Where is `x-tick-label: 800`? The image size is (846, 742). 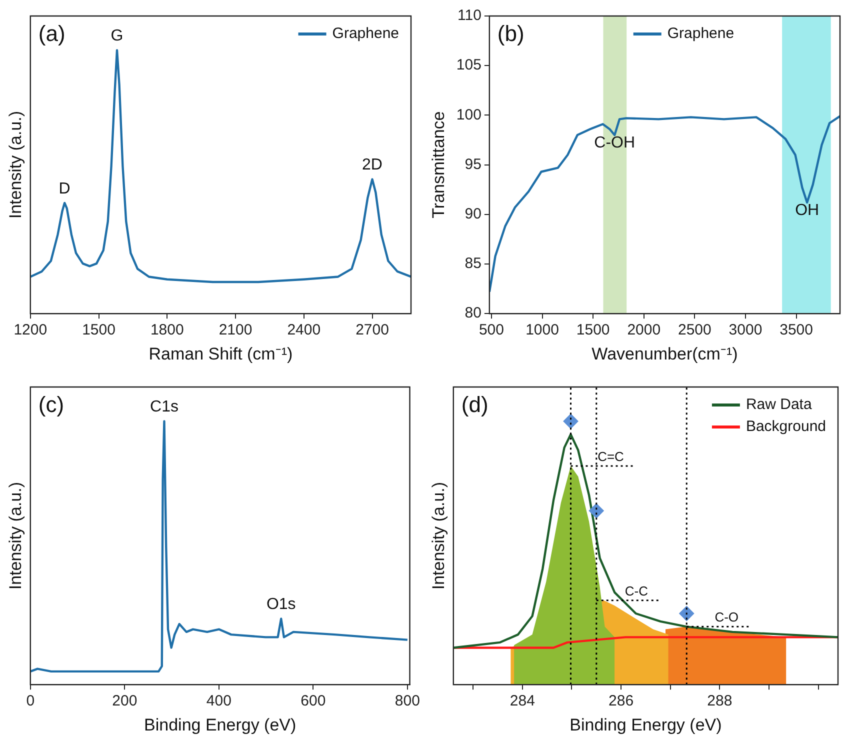 x-tick-label: 800 is located at coordinates (407, 701).